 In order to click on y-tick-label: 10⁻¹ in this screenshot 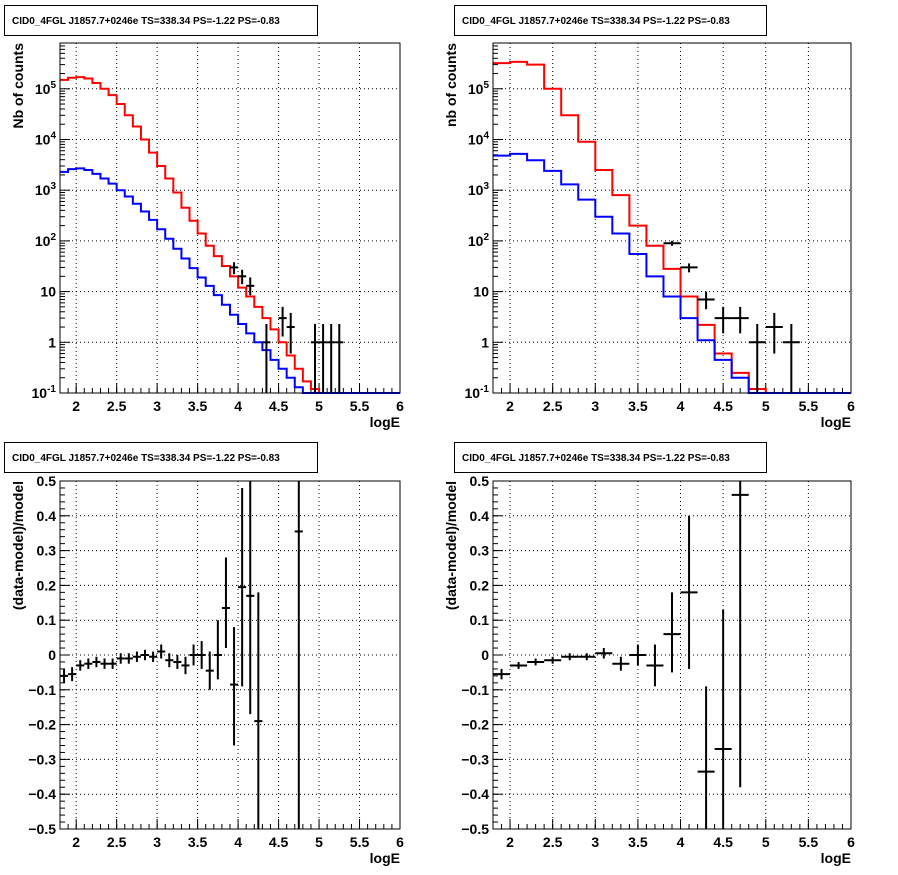, I will do `click(44, 392)`.